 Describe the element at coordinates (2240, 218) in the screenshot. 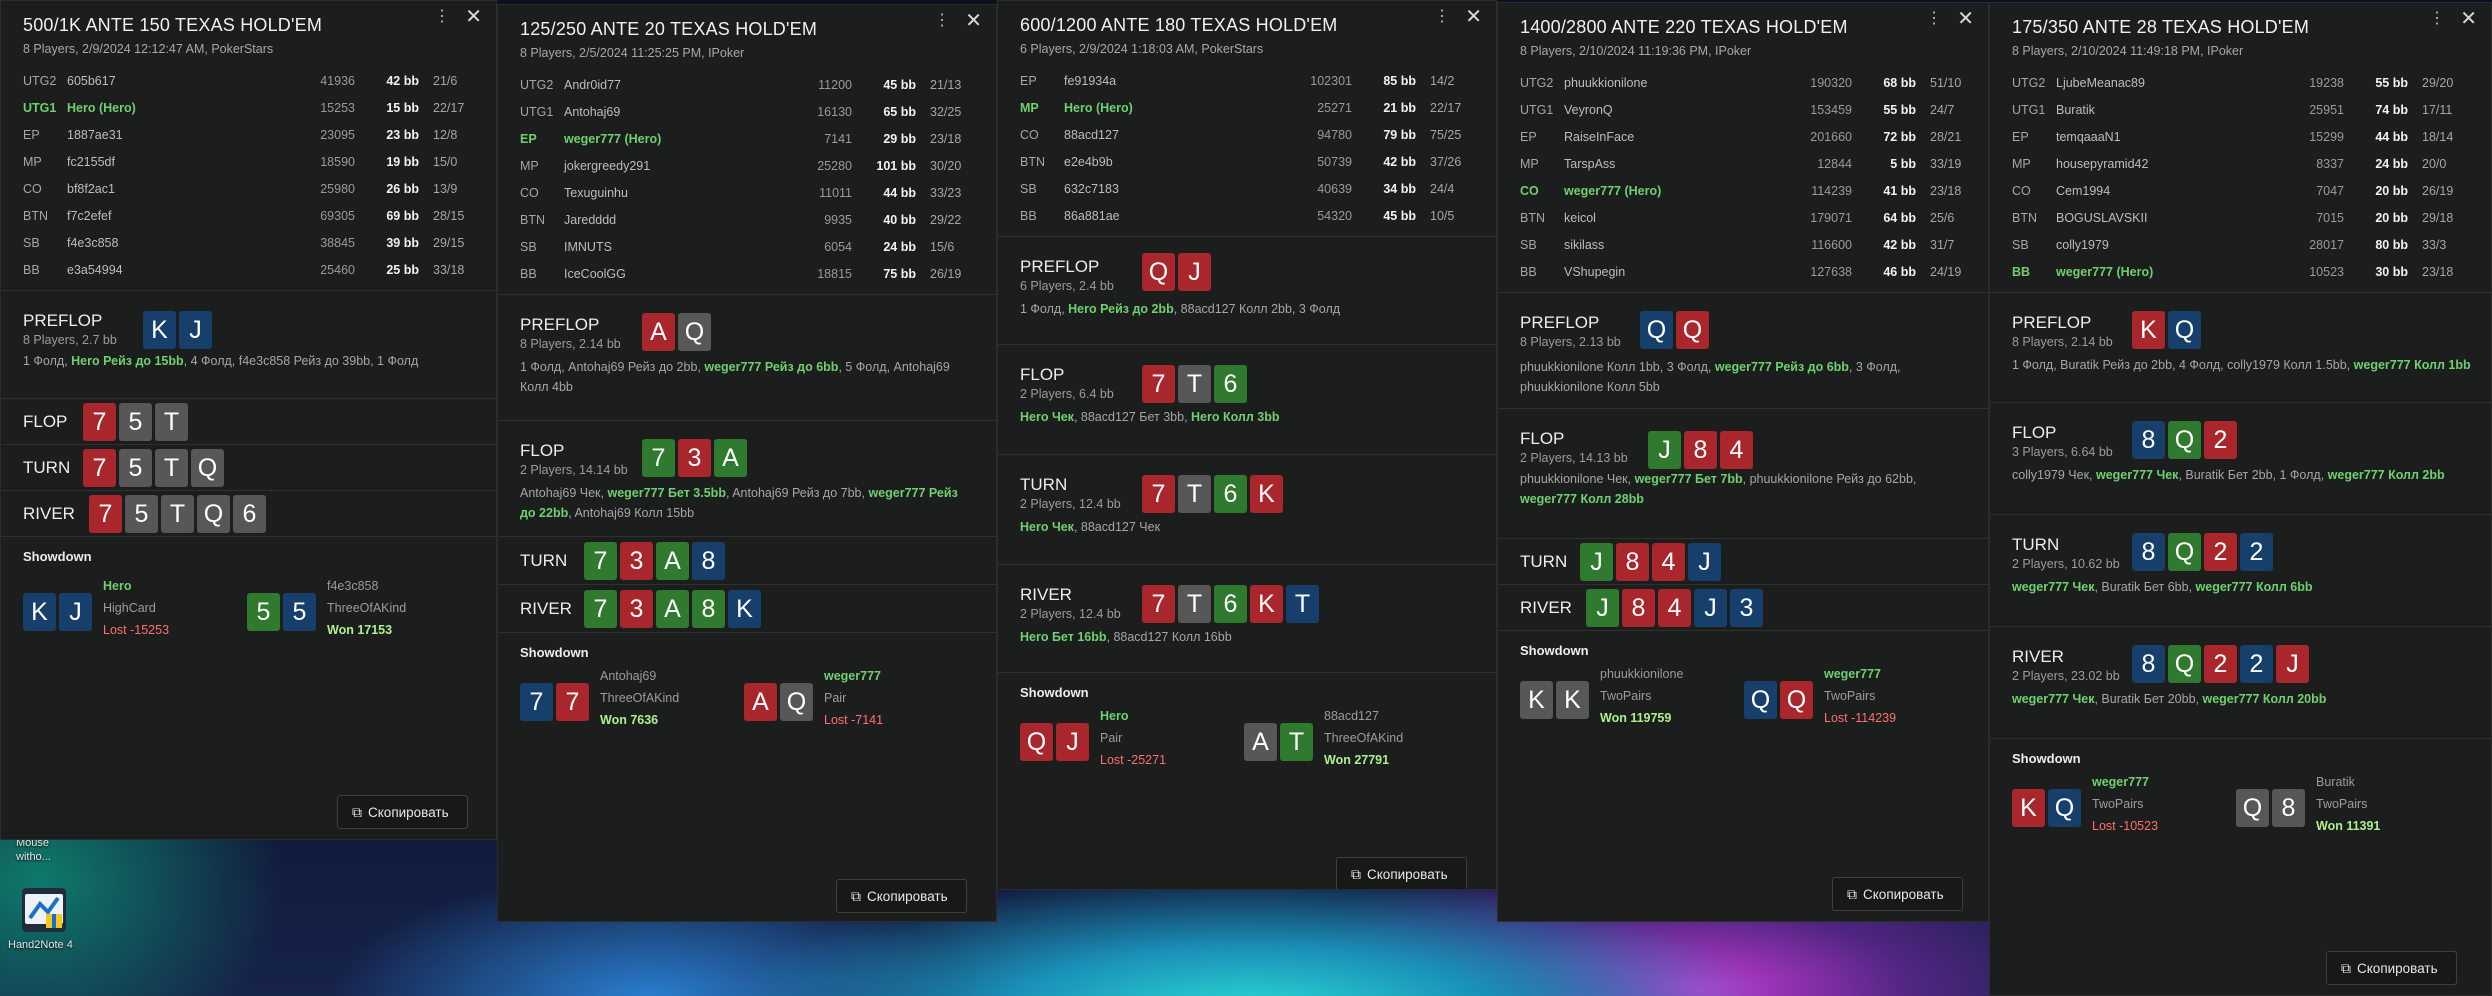

I see `seat-row: BTN BOGUSLAVSKII 7015 20 bb 29/18` at that location.